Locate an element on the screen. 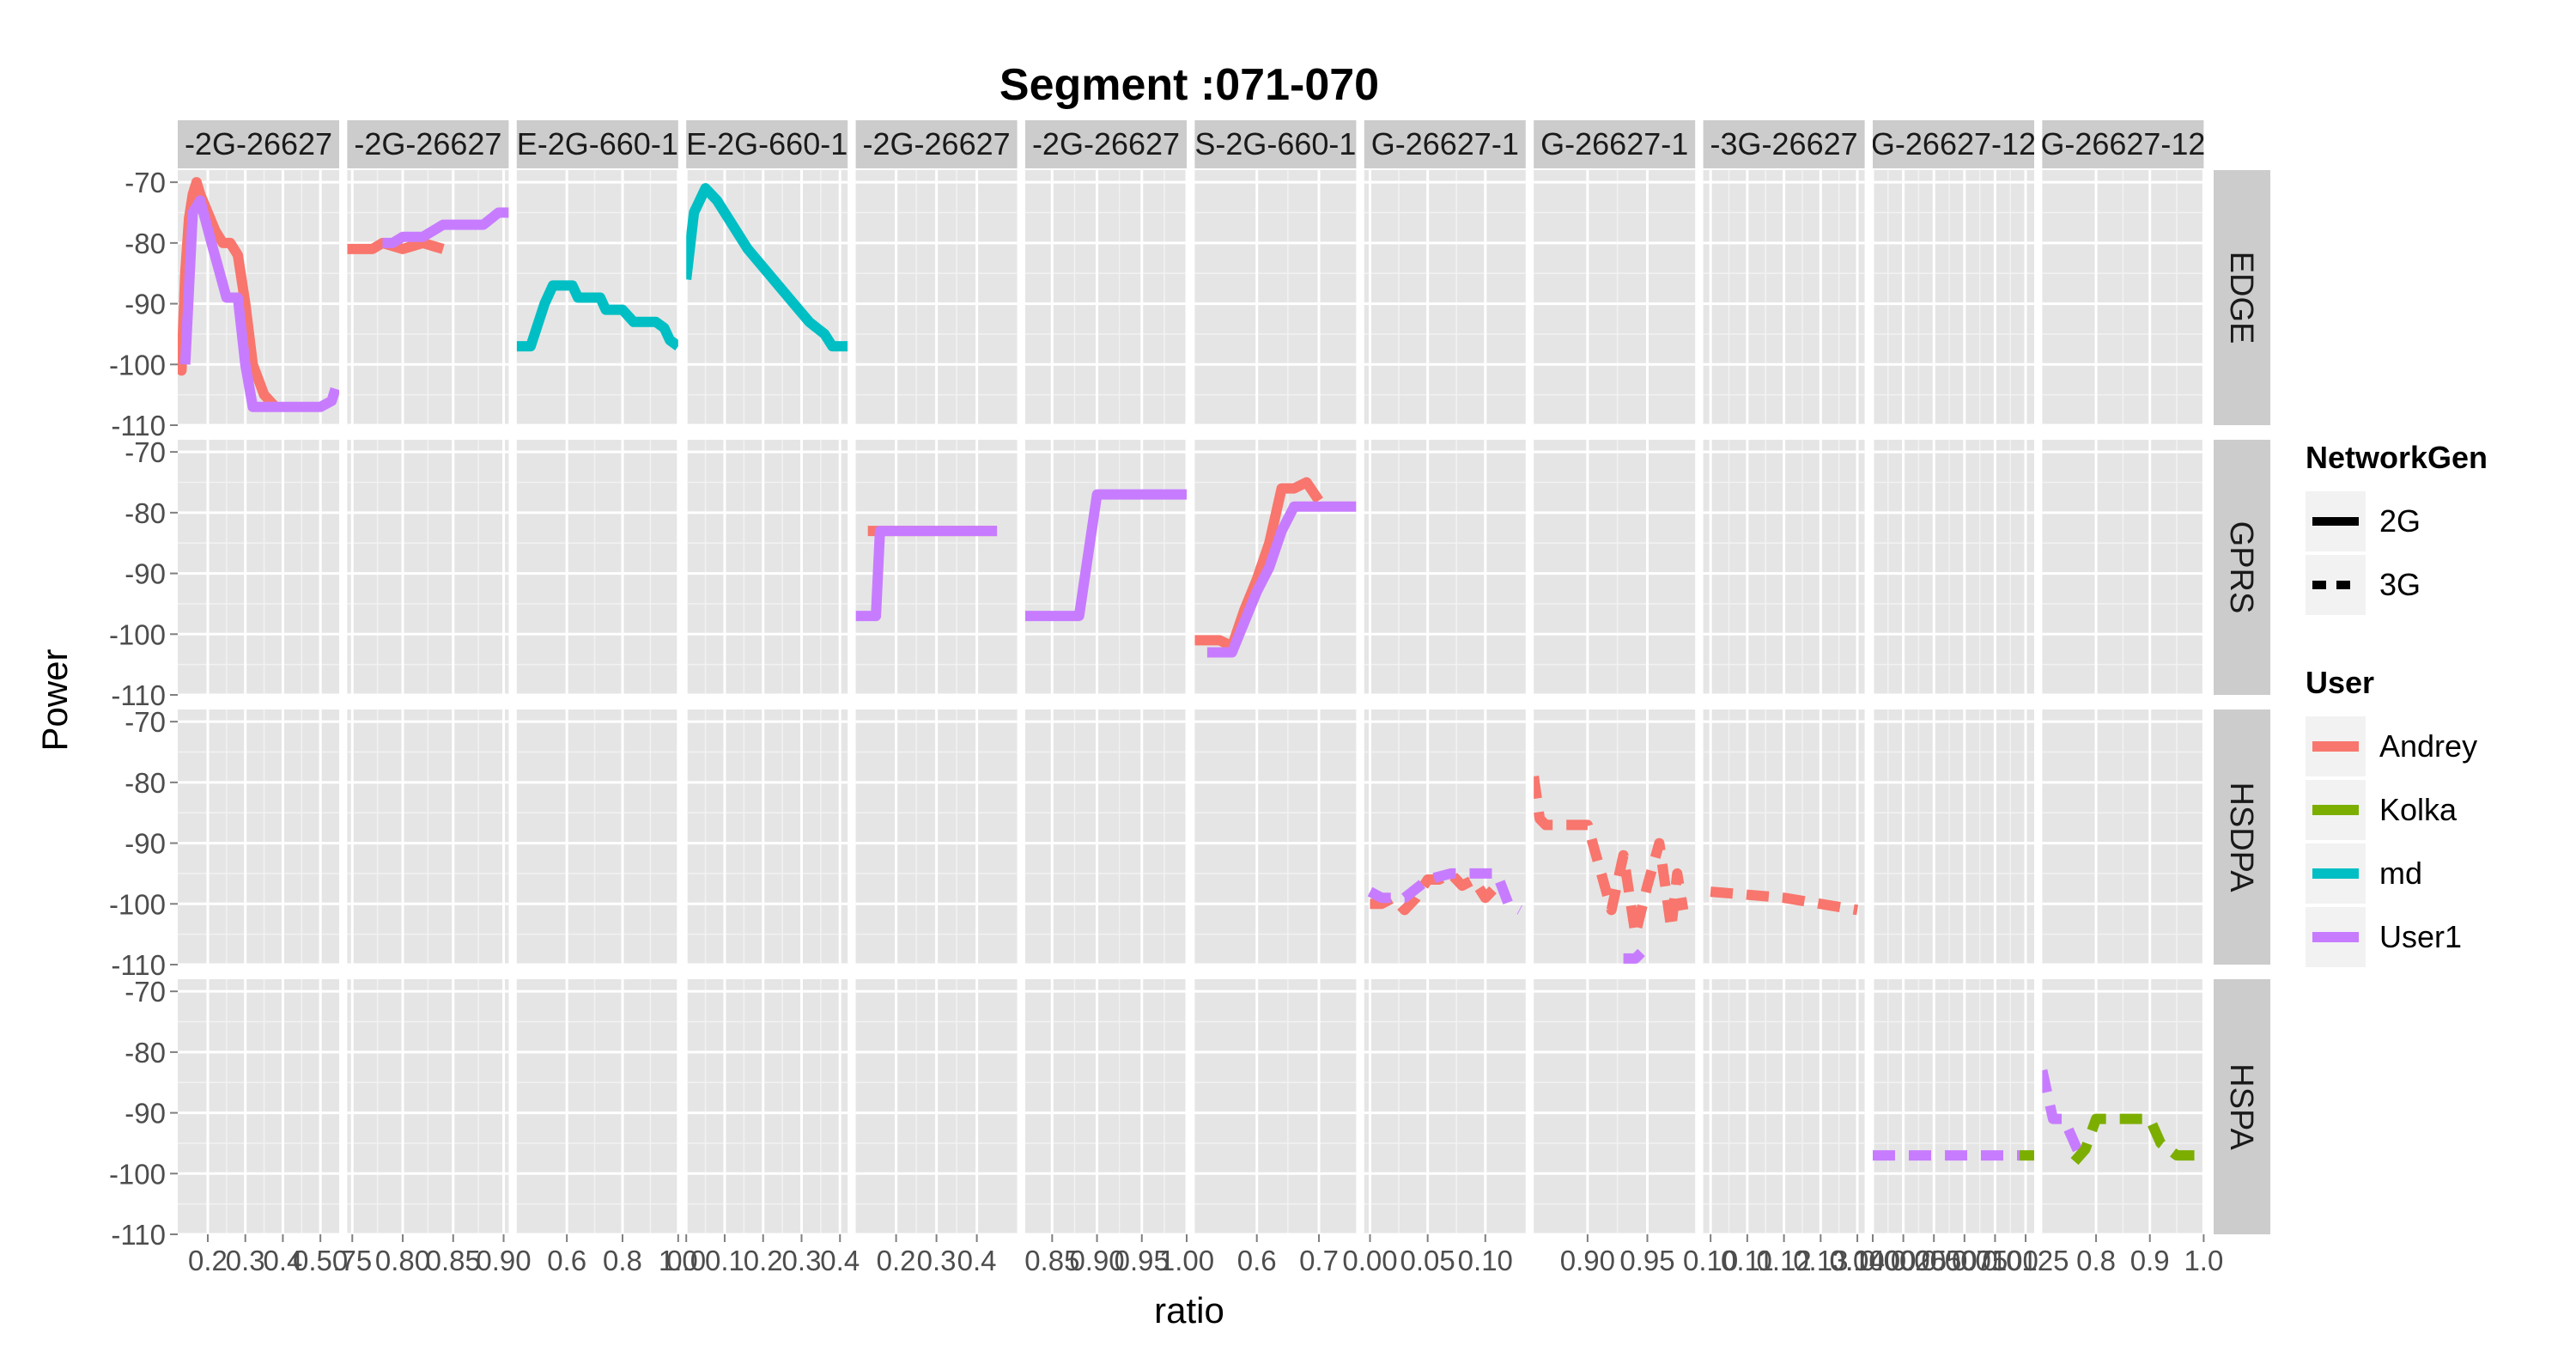  x-tick-label: 1.0 is located at coordinates (678, 1260).